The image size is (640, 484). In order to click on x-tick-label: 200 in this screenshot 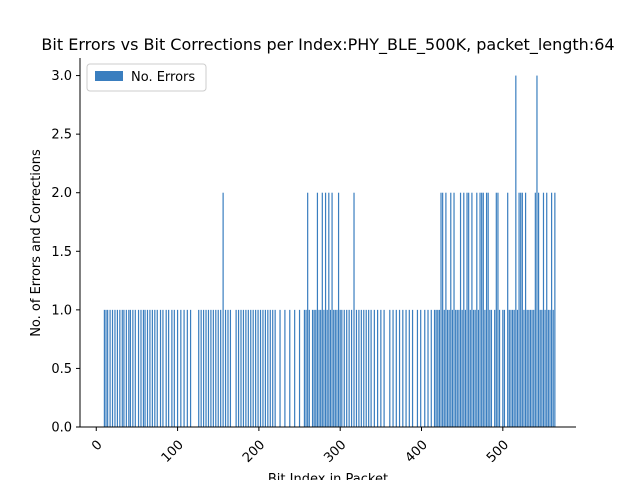, I will do `click(254, 452)`.